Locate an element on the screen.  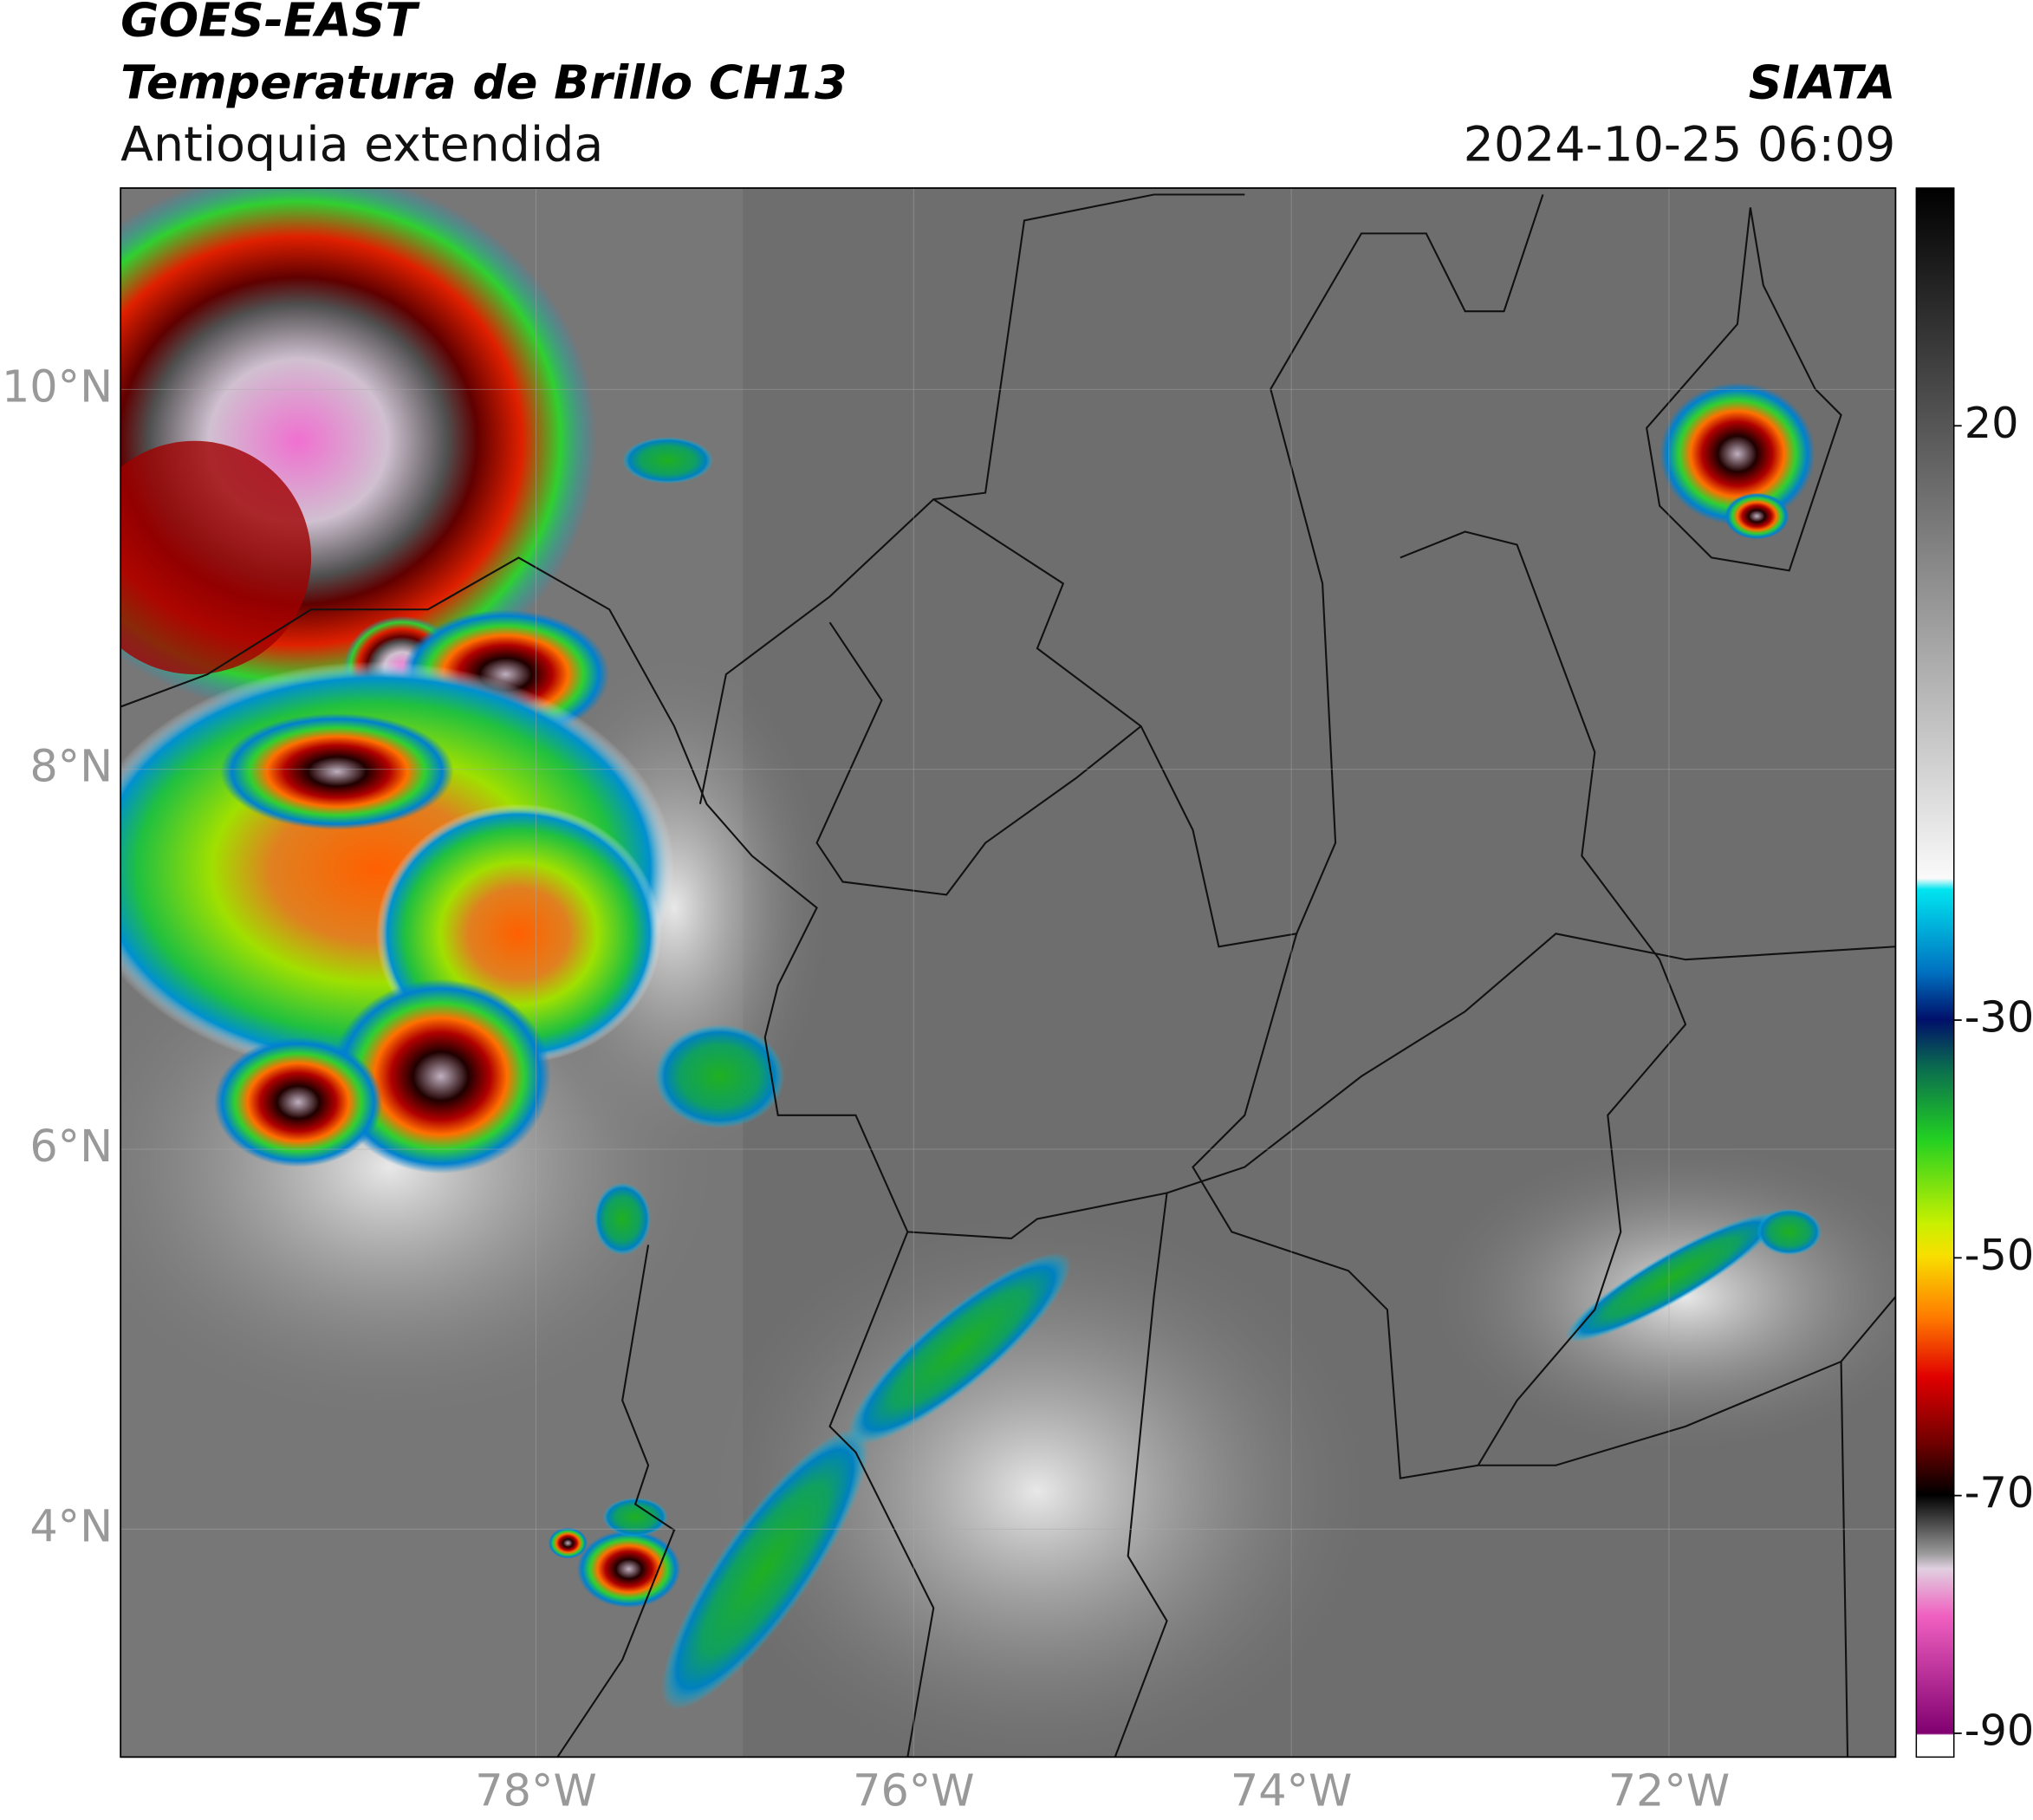
satellite: GOES-EAST is located at coordinates (270, 24).